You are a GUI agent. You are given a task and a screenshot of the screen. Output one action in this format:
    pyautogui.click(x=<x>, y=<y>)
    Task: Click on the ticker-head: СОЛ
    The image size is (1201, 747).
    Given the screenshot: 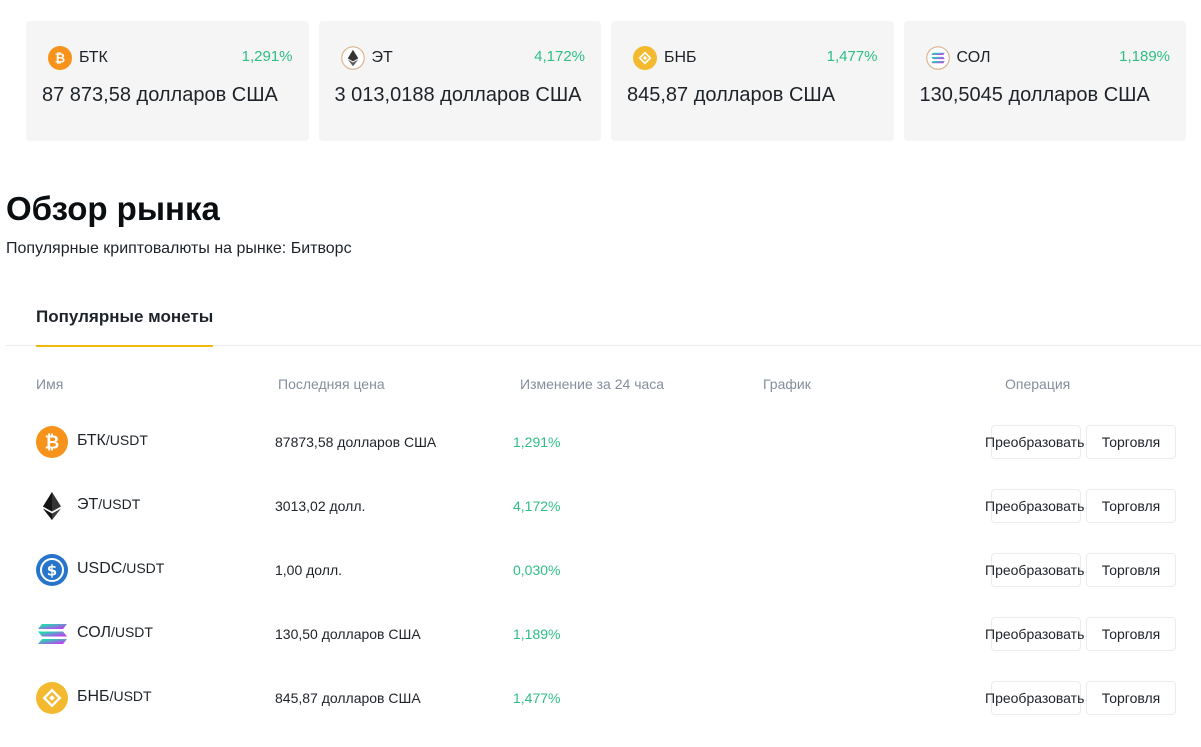 What is the action you would take?
    pyautogui.click(x=958, y=58)
    